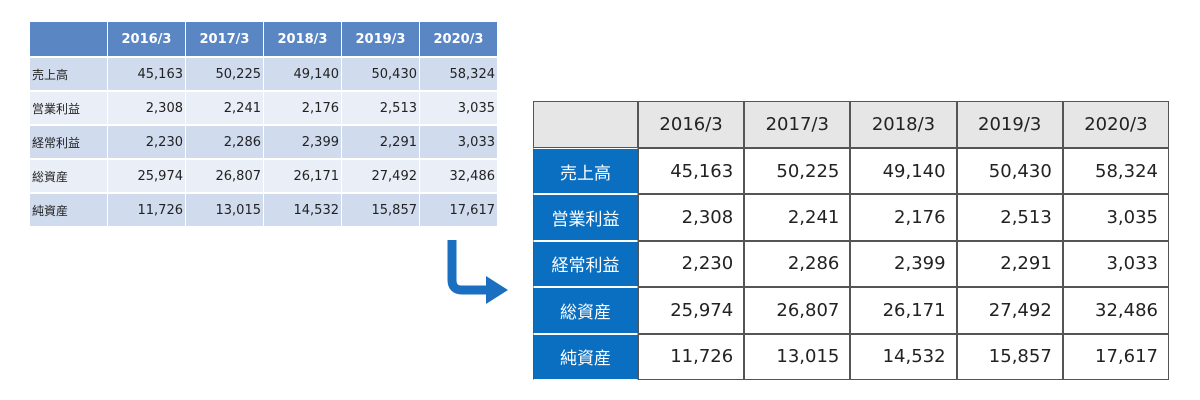  Describe the element at coordinates (467, 267) in the screenshot. I see `arrow-shaft` at that location.